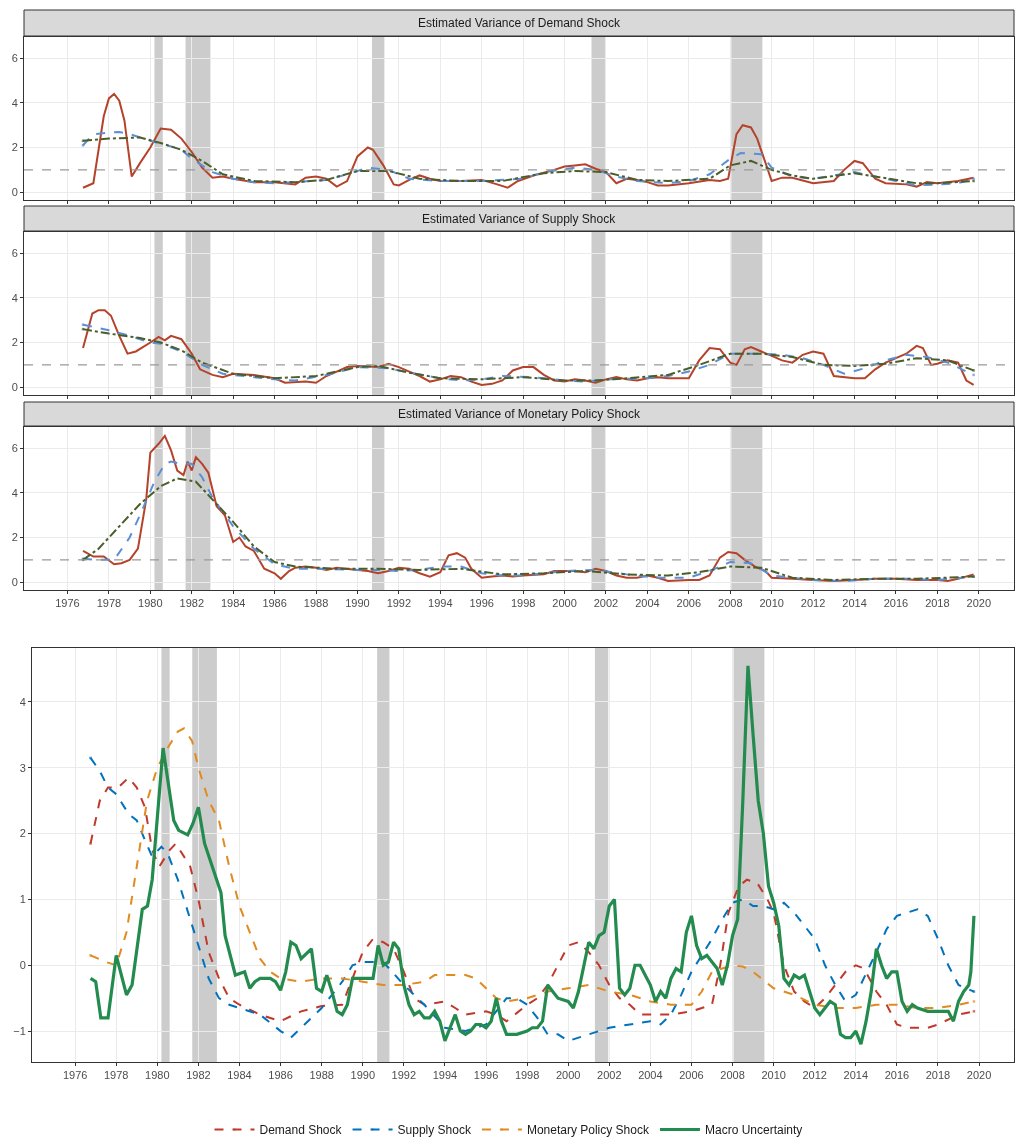 The image size is (1017, 1144). I want to click on y-tick-label: 1, so click(22, 899).